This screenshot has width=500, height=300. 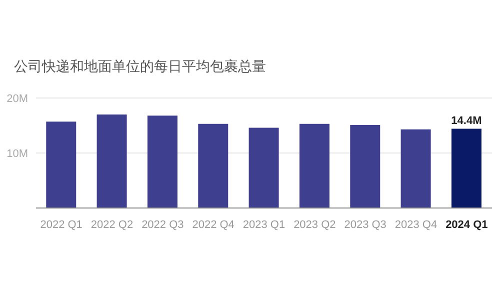 I want to click on x-tick-label: 2024 Q1, so click(x=467, y=225).